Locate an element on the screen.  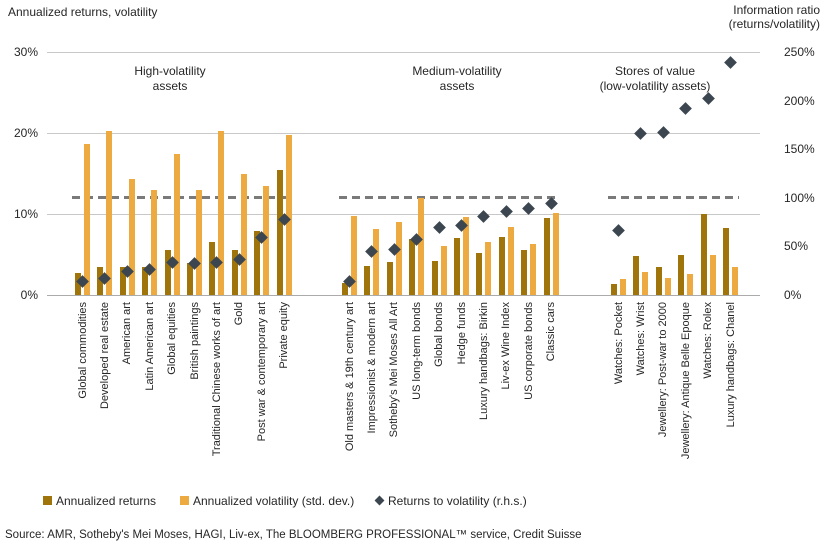
right-axis-title-line1: Information ratio is located at coordinates (776, 10).